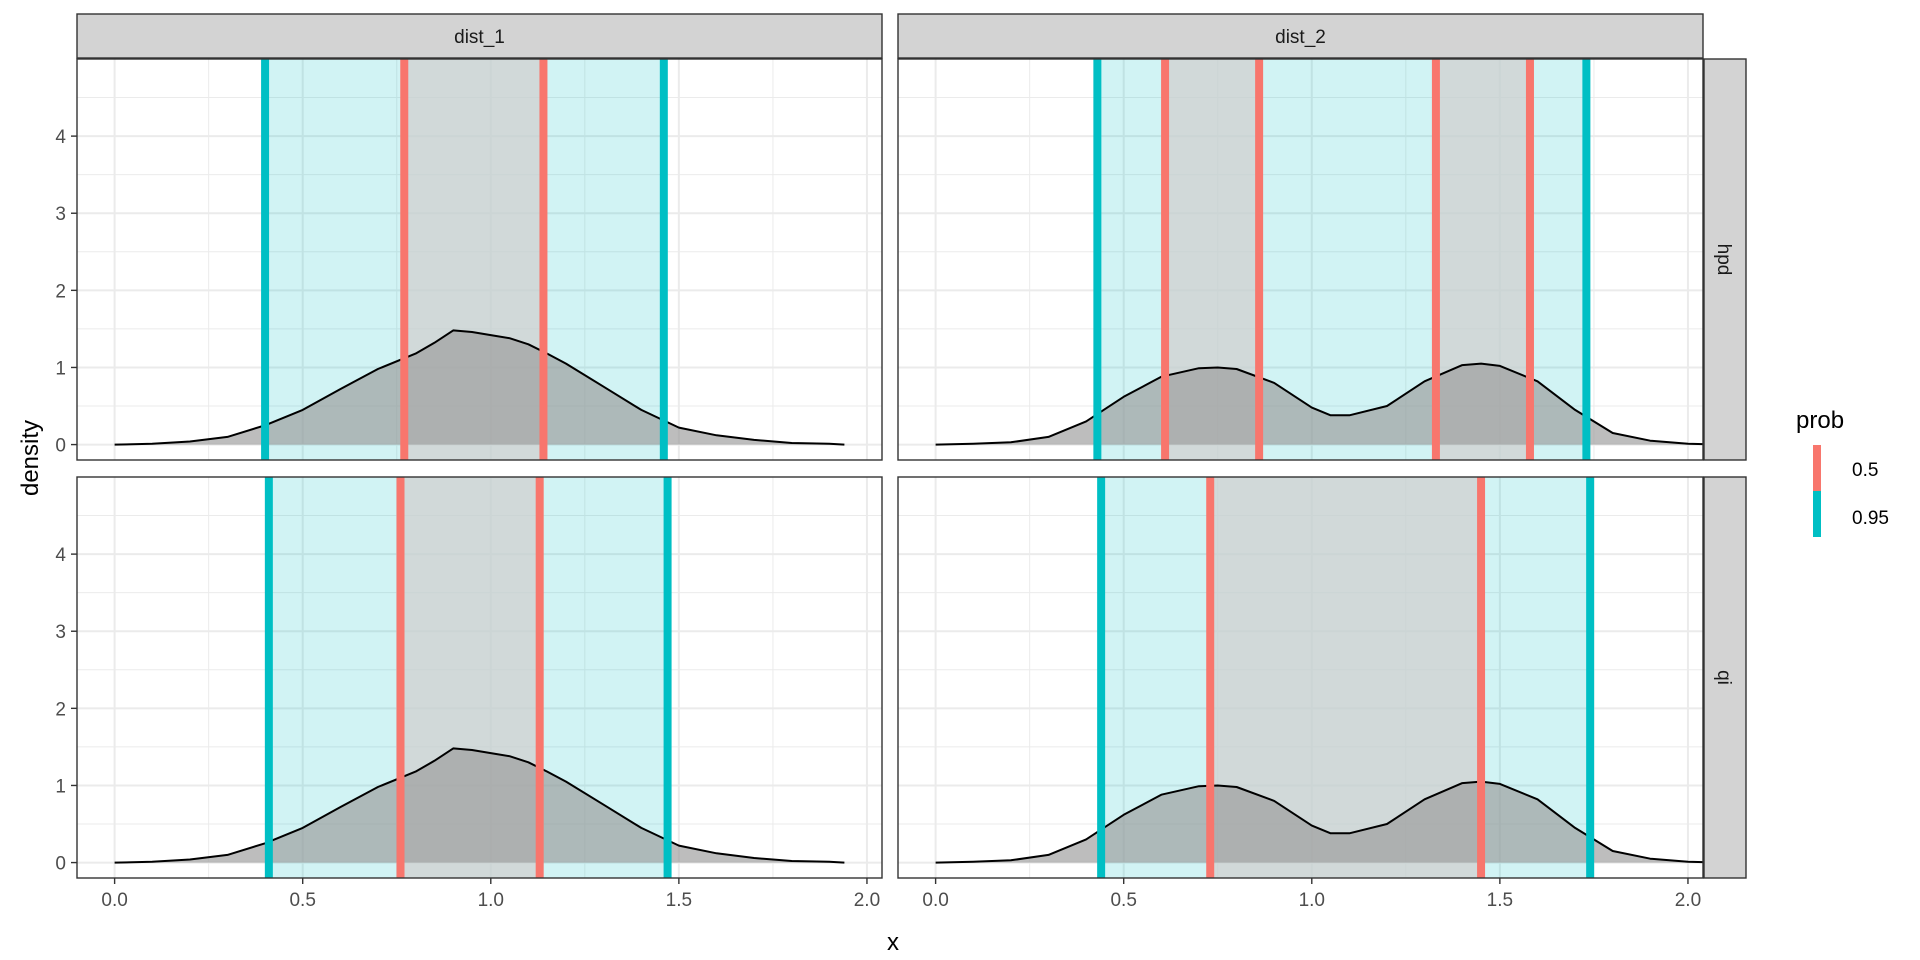  Describe the element at coordinates (1865, 470) in the screenshot. I see `legend-label-0.5: 0.5` at that location.